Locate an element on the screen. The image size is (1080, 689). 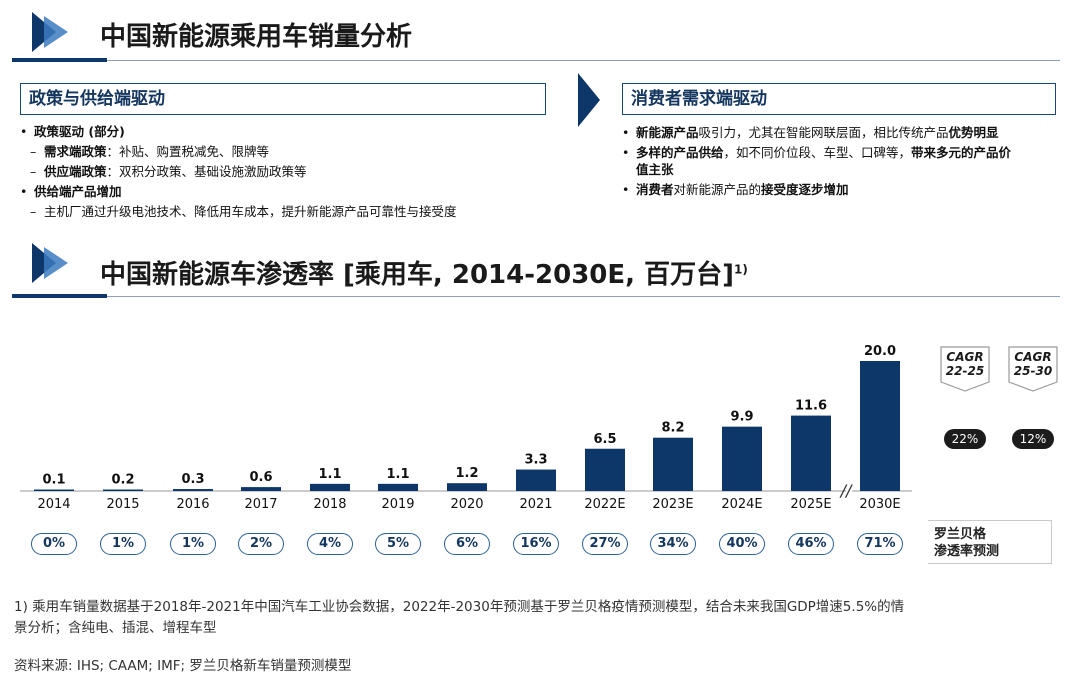
x-tick-label: 2015 is located at coordinates (122, 504).